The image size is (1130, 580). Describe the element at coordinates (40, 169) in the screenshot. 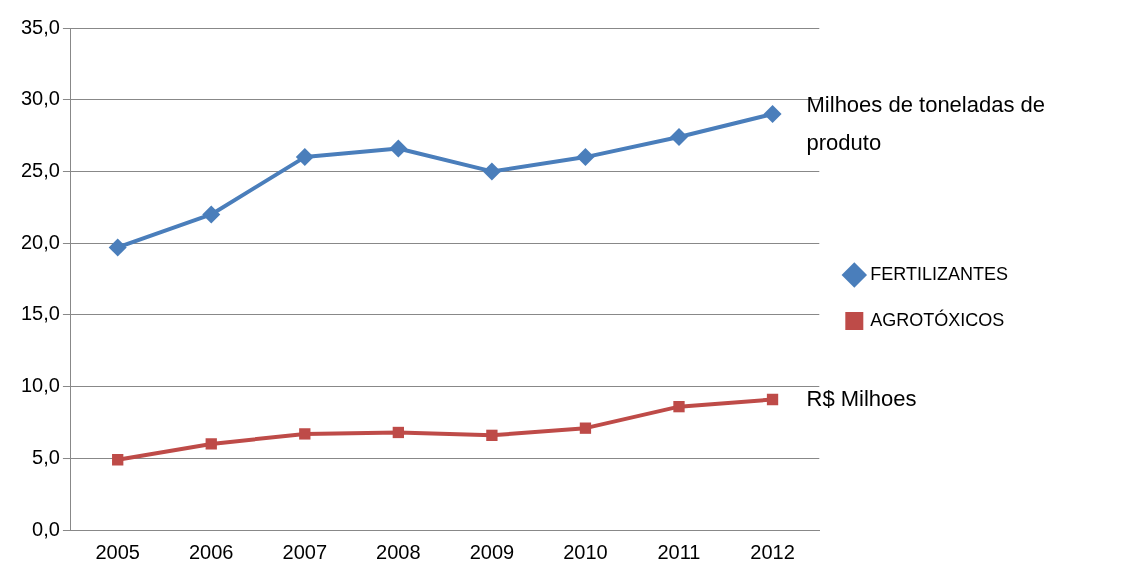

I see `y-tick-label: 25,0` at that location.